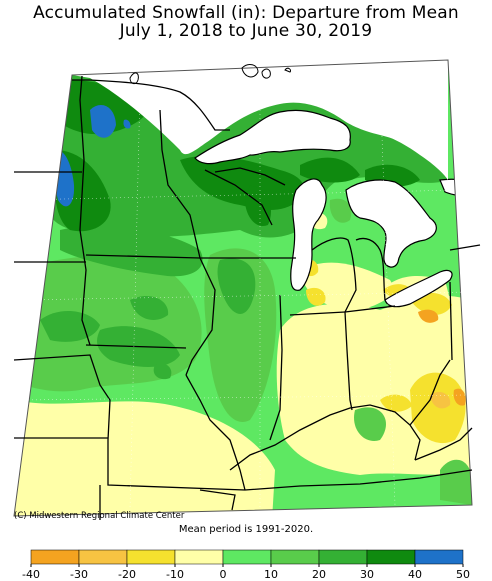 Image resolution: width=492 pixels, height=581 pixels. I want to click on legend-tick-label: -40, so click(31, 574).